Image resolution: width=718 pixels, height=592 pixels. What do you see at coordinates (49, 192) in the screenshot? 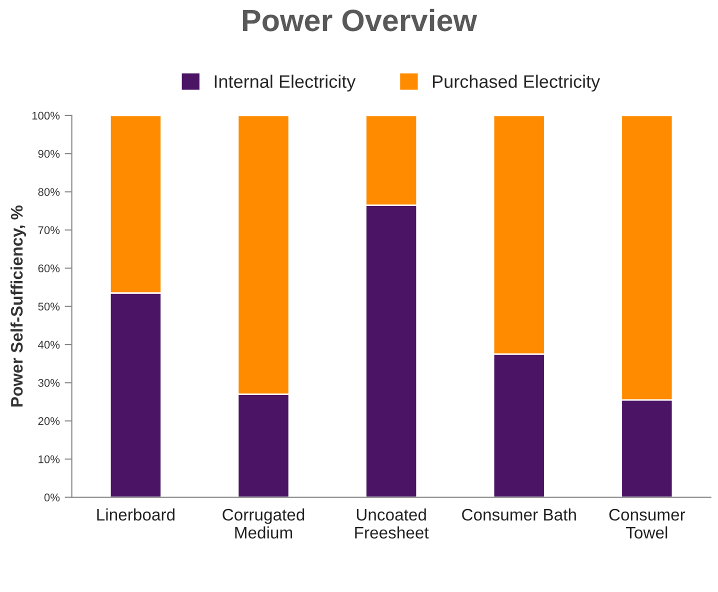
I see `y-tick-label: 80%` at bounding box center [49, 192].